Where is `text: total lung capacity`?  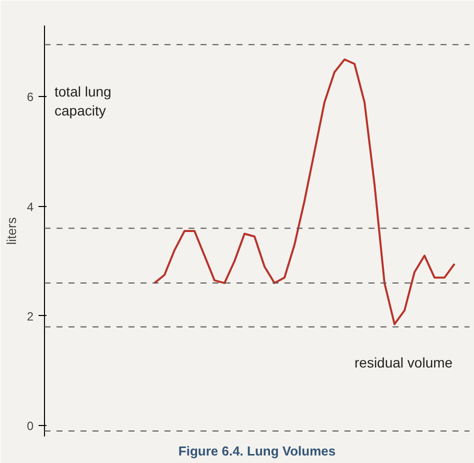
text: total lung capacity is located at coordinates (83, 101).